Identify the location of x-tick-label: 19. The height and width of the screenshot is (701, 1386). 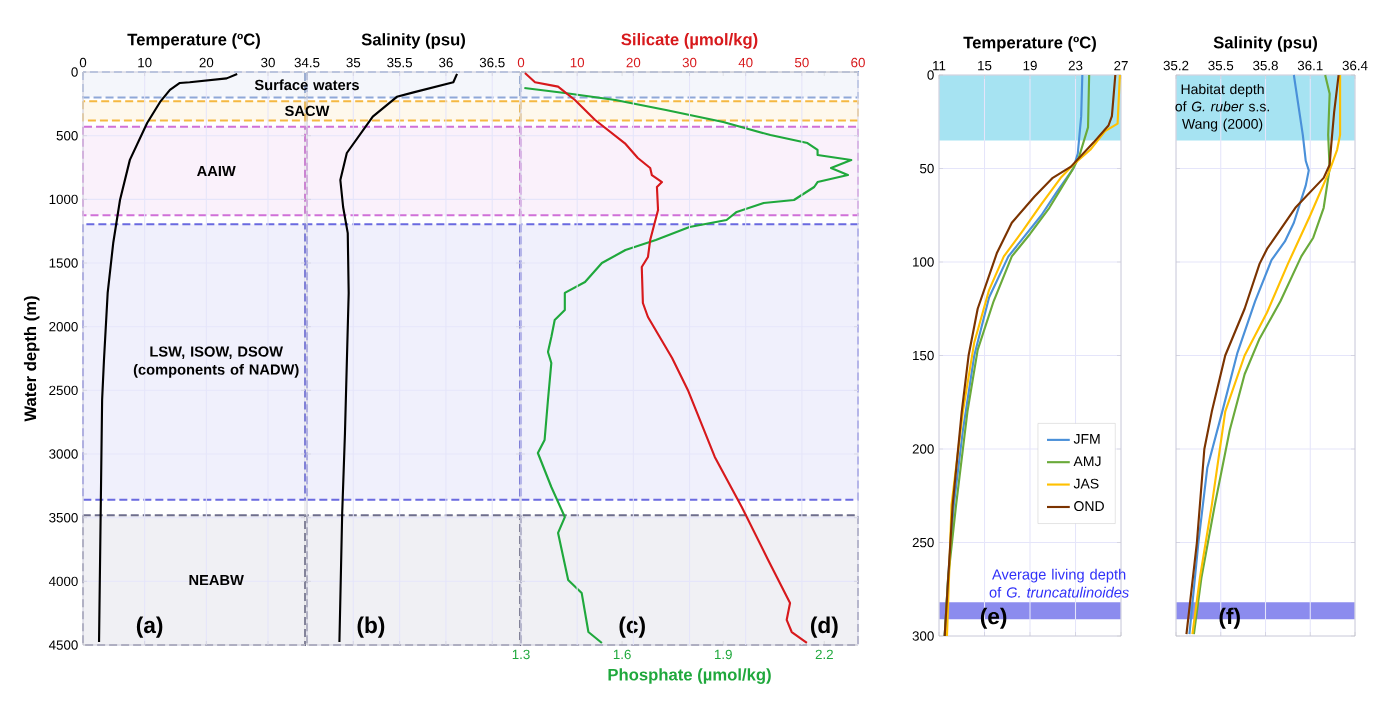
(1030, 65).